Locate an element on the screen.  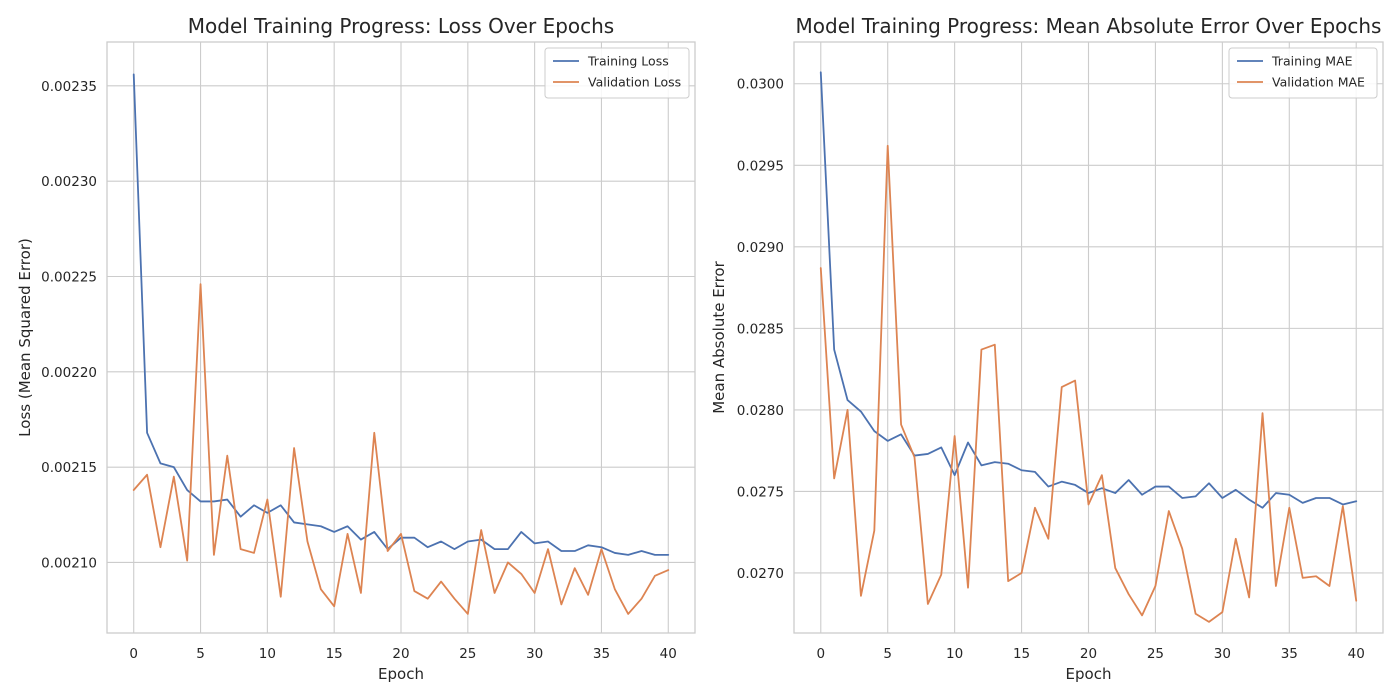
mae-x-tick-label: 30 is located at coordinates (1222, 654).